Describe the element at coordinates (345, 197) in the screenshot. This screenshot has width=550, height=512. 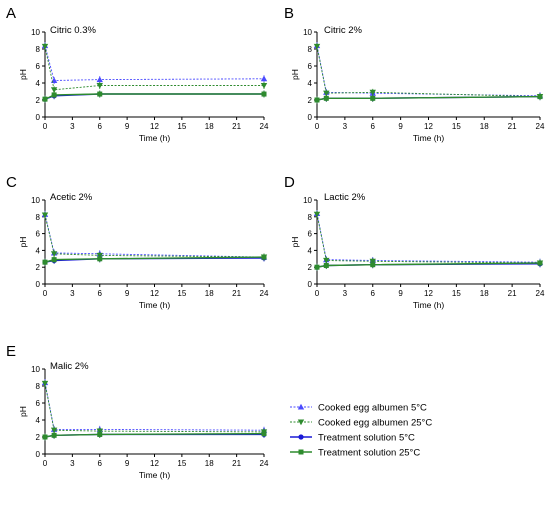
I see `panel-title: Lactic 2%` at that location.